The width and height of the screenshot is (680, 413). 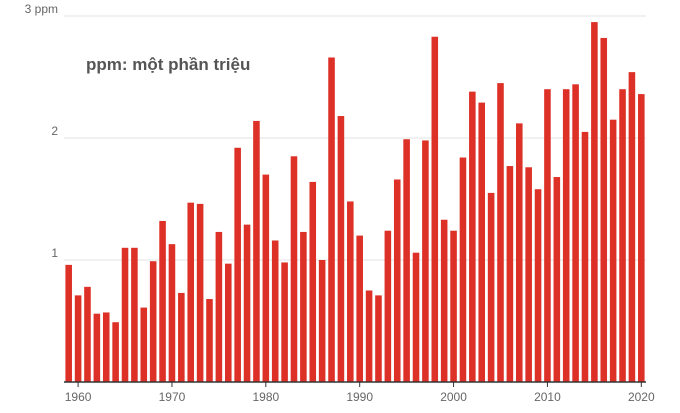 I want to click on bar-1981, so click(x=275, y=311).